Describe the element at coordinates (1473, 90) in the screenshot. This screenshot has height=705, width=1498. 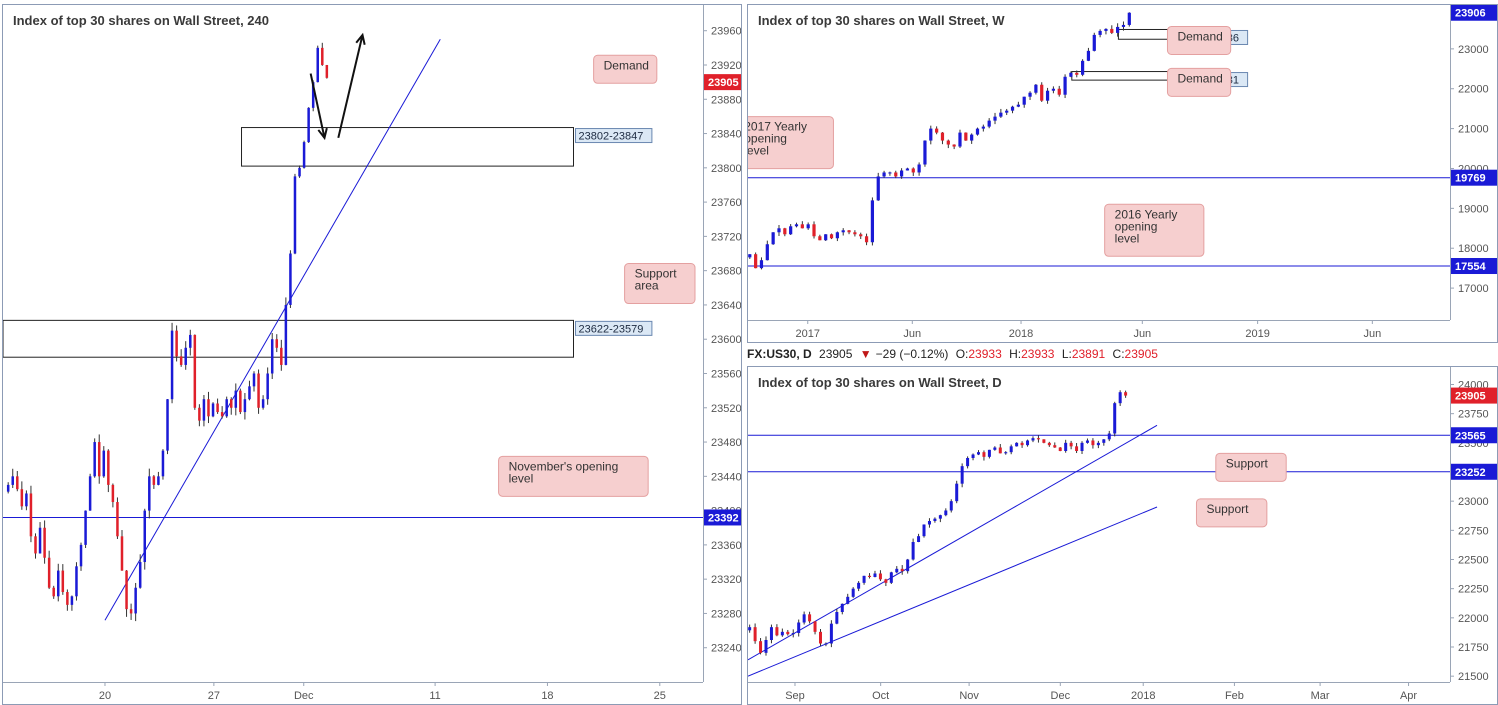
I see `y-tick-label: 22000` at that location.